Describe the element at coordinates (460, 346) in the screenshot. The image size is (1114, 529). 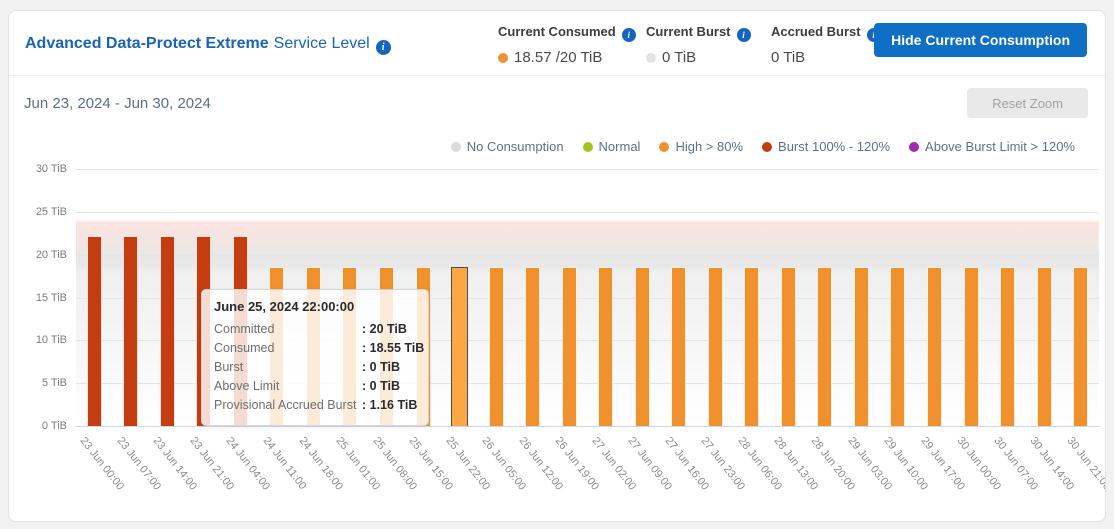
I see `bar-hovered` at that location.